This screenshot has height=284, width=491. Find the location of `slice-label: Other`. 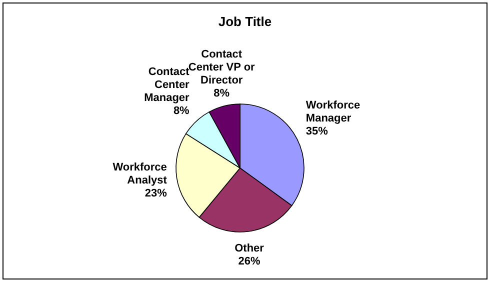

slice-label: Other is located at coordinates (249, 248).